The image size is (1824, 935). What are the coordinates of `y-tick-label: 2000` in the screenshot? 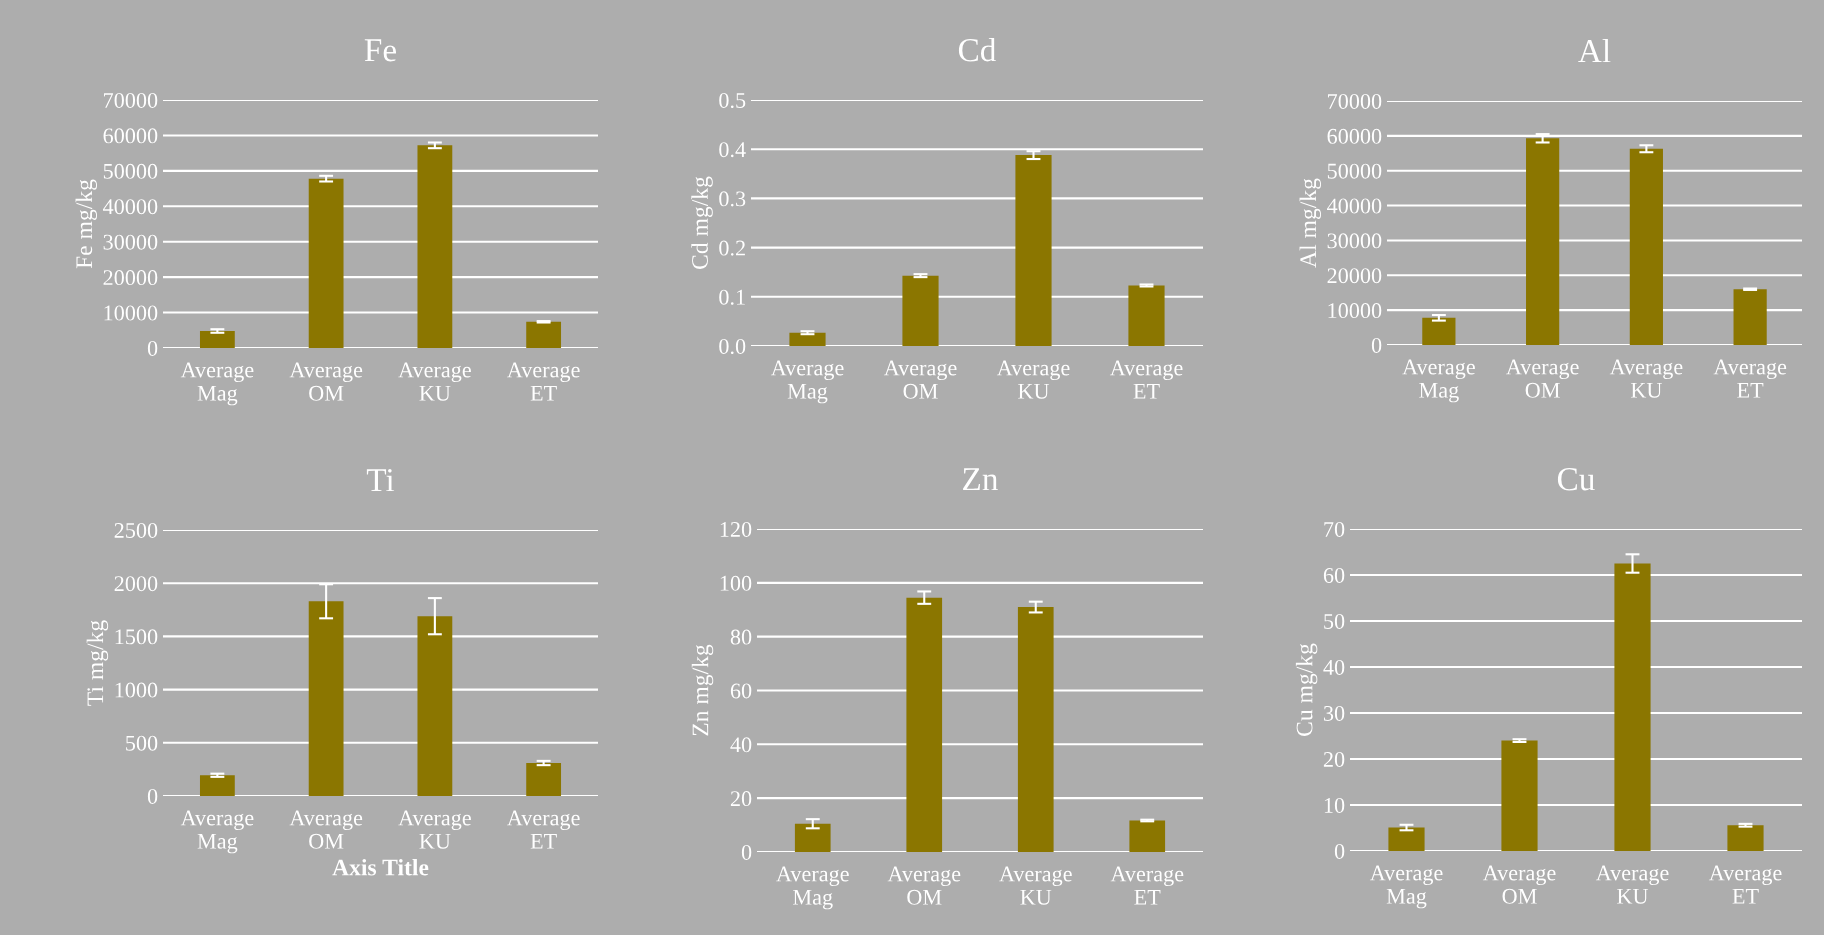 It's located at (136, 584).